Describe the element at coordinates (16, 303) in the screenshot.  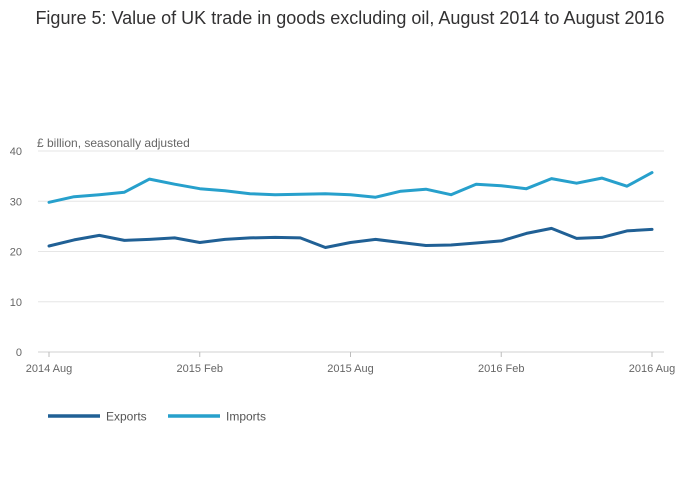
I see `y-tick-label-10: 10` at that location.